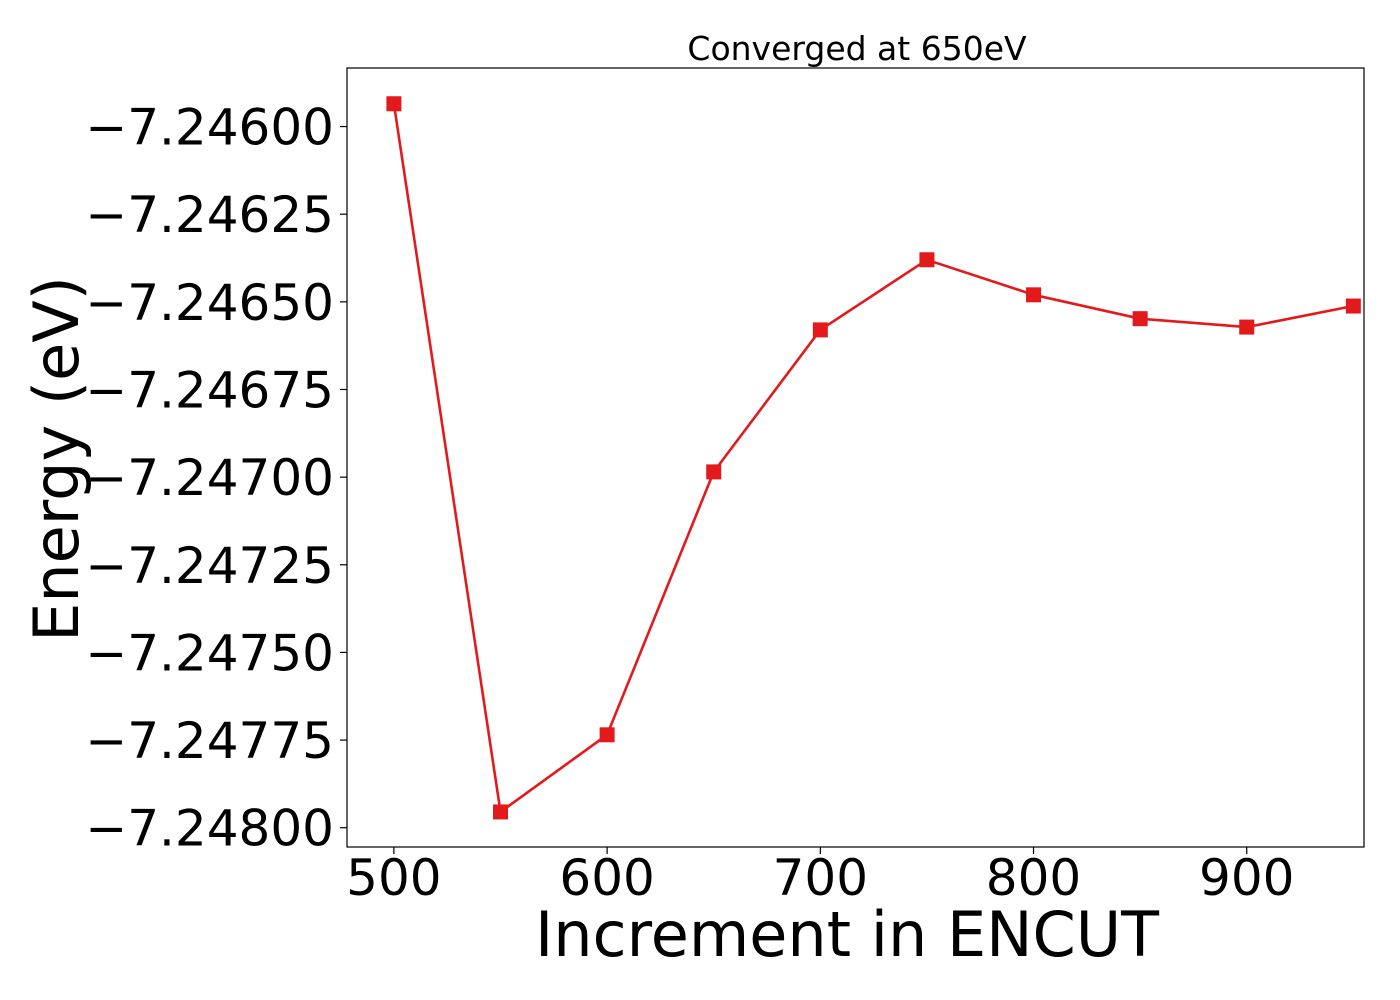  What do you see at coordinates (393, 878) in the screenshot?
I see `x-tick-label: 500` at bounding box center [393, 878].